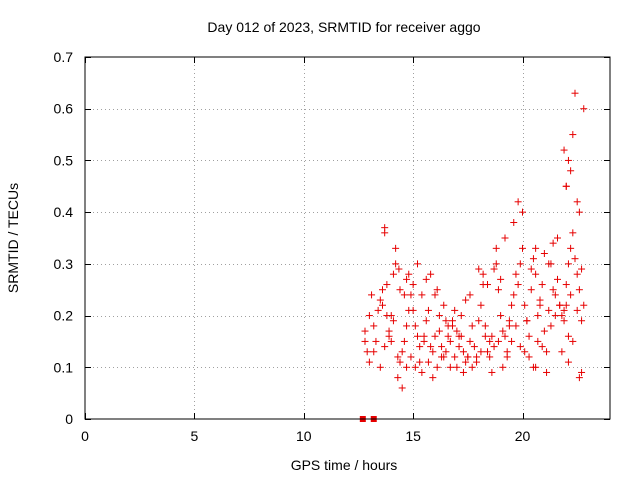 This screenshot has height=485, width=640. I want to click on x-tick-label: 10, so click(304, 436).